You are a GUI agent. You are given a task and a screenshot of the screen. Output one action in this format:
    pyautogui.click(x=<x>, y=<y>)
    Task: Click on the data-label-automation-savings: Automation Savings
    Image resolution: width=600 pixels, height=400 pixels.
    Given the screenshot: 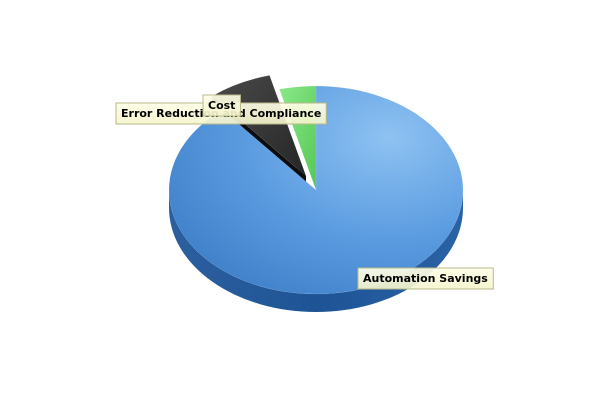 What is the action you would take?
    pyautogui.click(x=425, y=278)
    